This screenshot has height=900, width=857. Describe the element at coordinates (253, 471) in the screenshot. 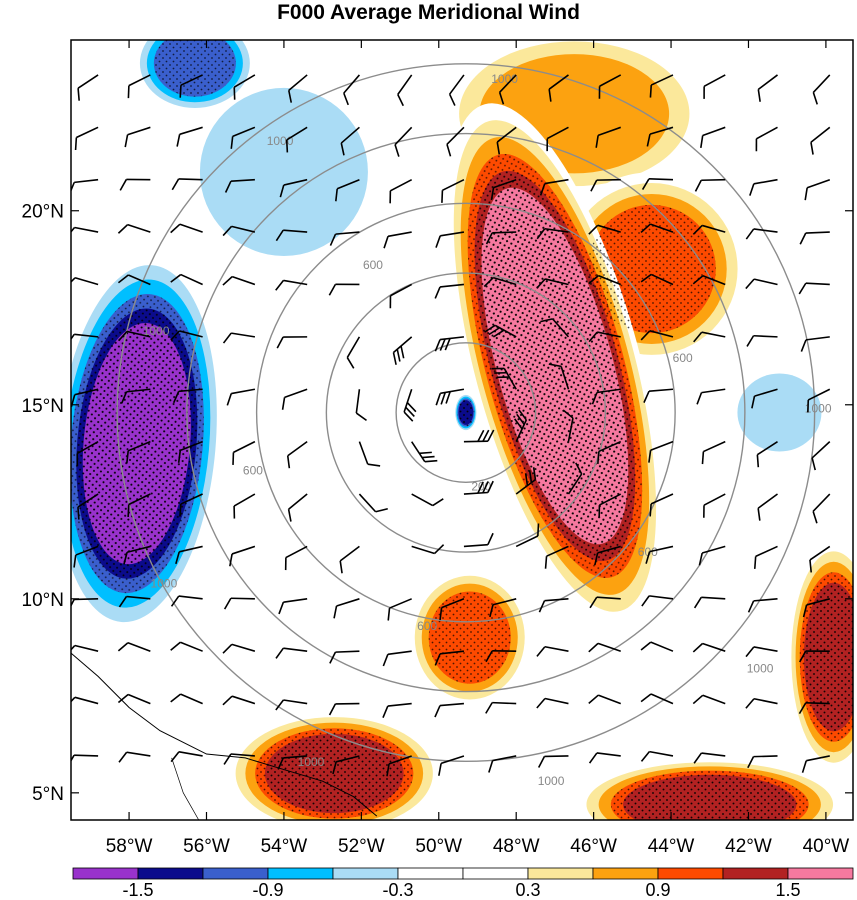

I see `range-ring-label: 600` at that location.